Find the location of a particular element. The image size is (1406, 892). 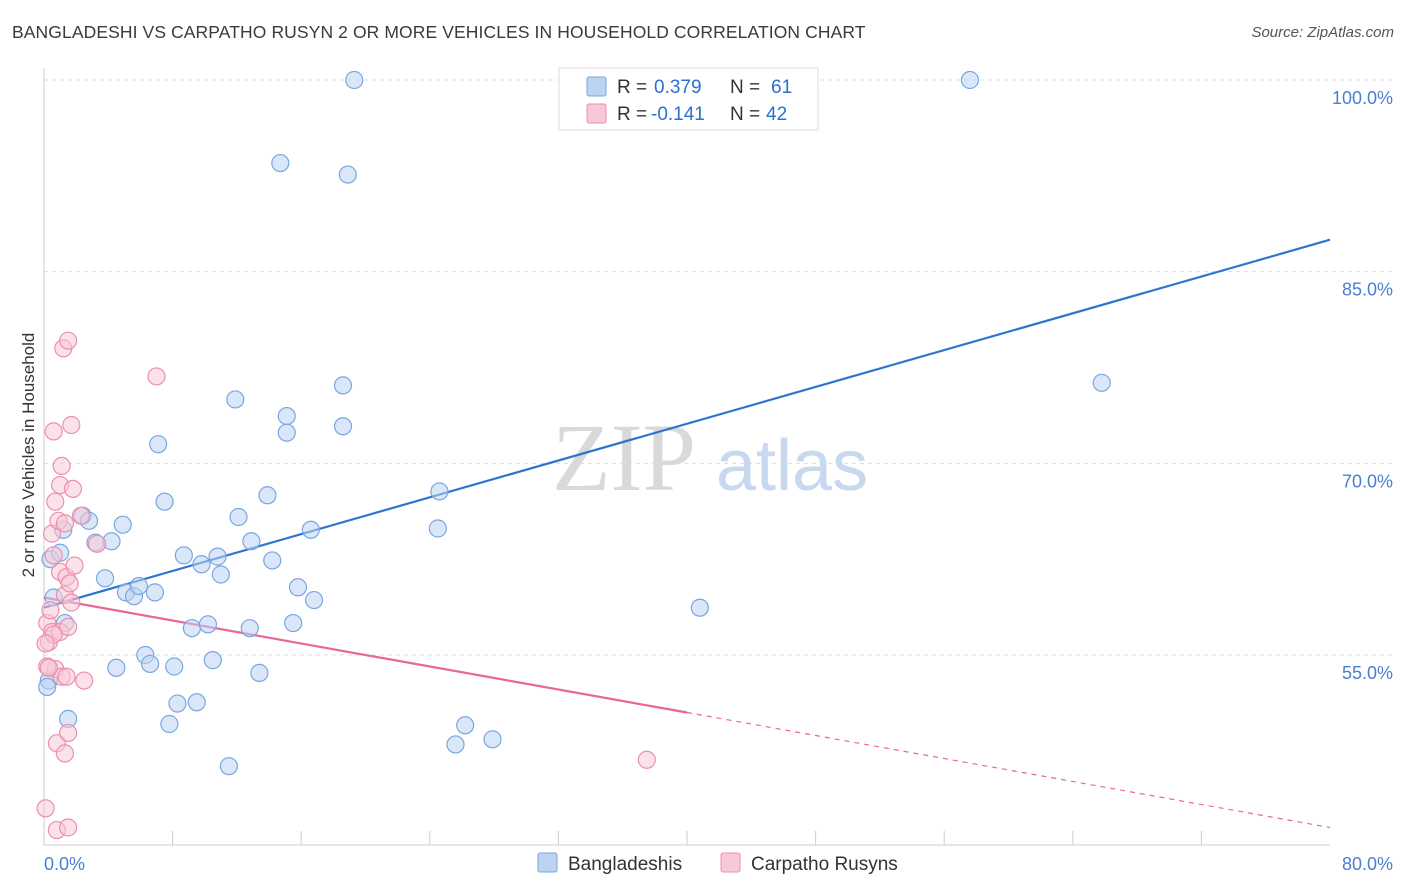

y-axis-tick-labels: 55.0% 70.0% 85.0% 100.0% is located at coordinates (1362, 385).